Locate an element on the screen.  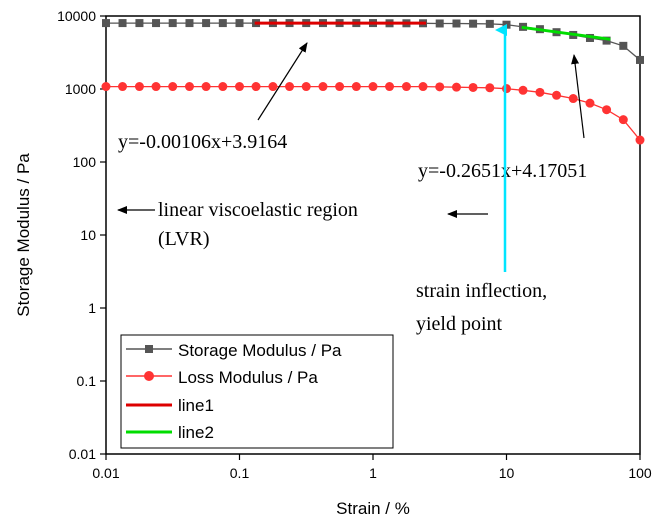
legend-item-loss: Loss Modulus / Pa is located at coordinates (222, 377).